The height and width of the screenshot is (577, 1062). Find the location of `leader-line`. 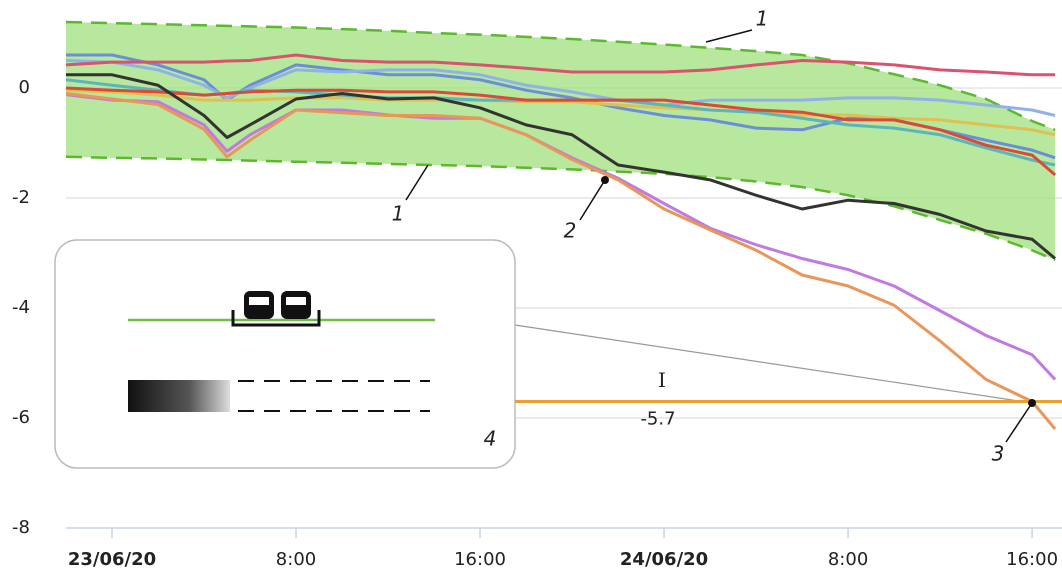

leader-line is located at coordinates (773, 364).